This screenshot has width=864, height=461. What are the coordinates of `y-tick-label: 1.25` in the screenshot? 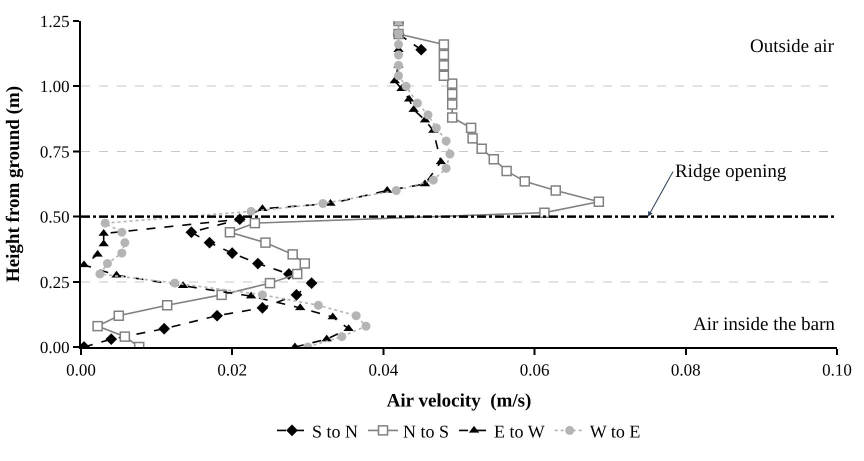 It's located at (55, 21).